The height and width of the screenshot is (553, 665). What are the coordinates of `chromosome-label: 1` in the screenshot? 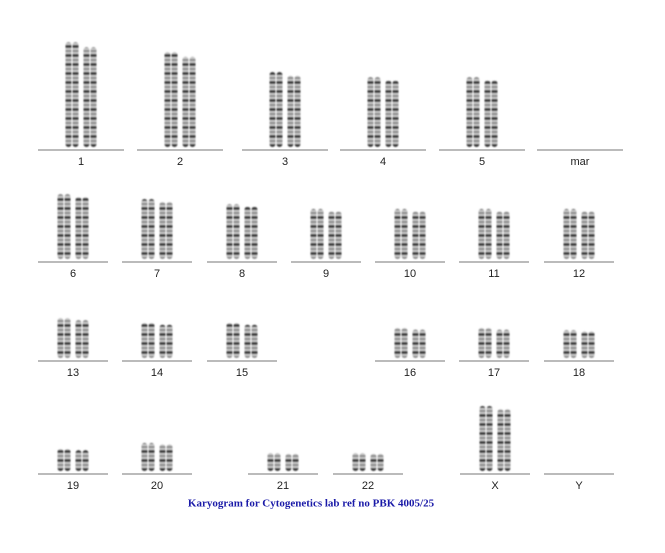 It's located at (81, 162).